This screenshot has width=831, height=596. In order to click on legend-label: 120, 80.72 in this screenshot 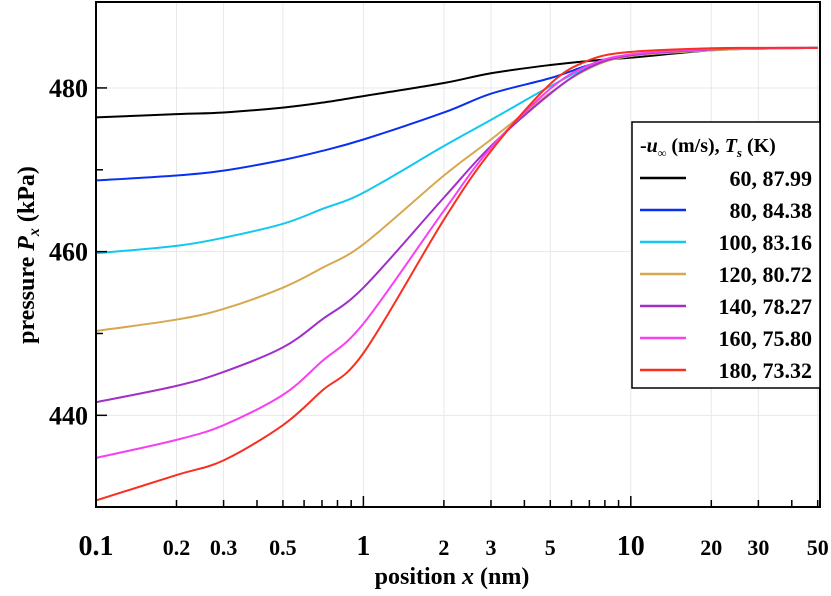, I will do `click(766, 274)`.